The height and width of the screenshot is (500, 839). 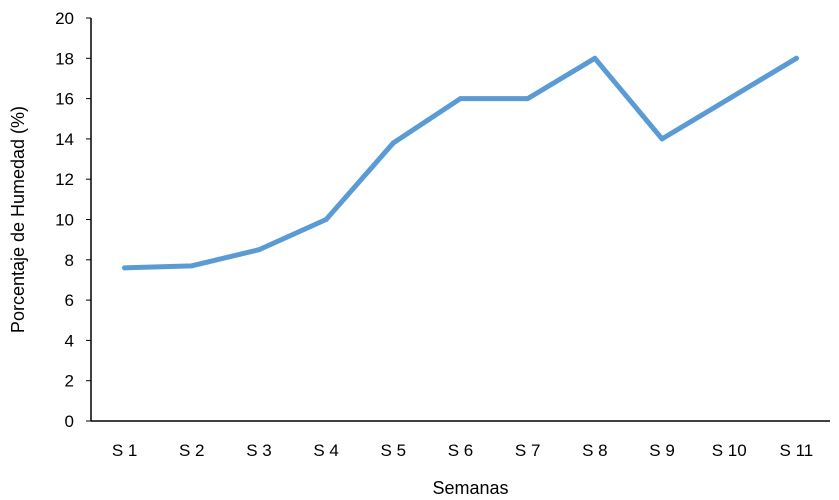 What do you see at coordinates (64, 179) in the screenshot?
I see `y-tick-label: 12` at bounding box center [64, 179].